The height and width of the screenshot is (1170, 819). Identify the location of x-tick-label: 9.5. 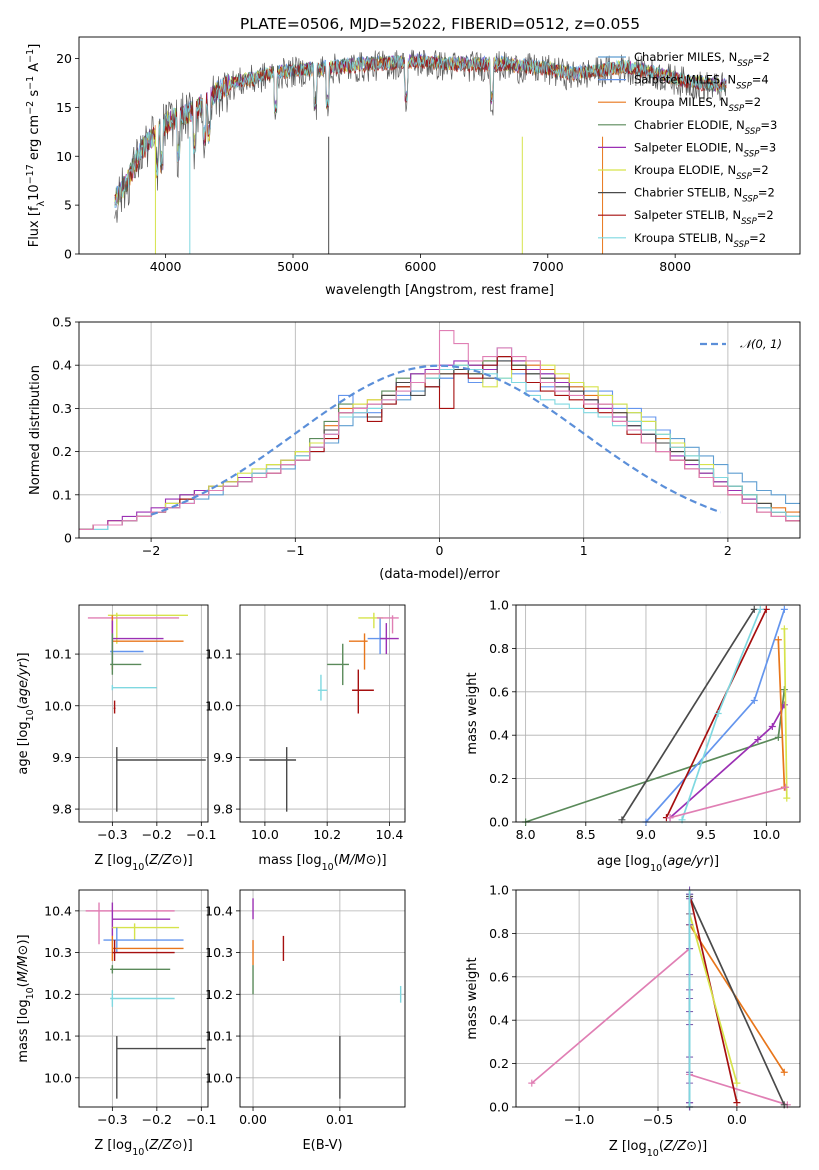
(706, 834).